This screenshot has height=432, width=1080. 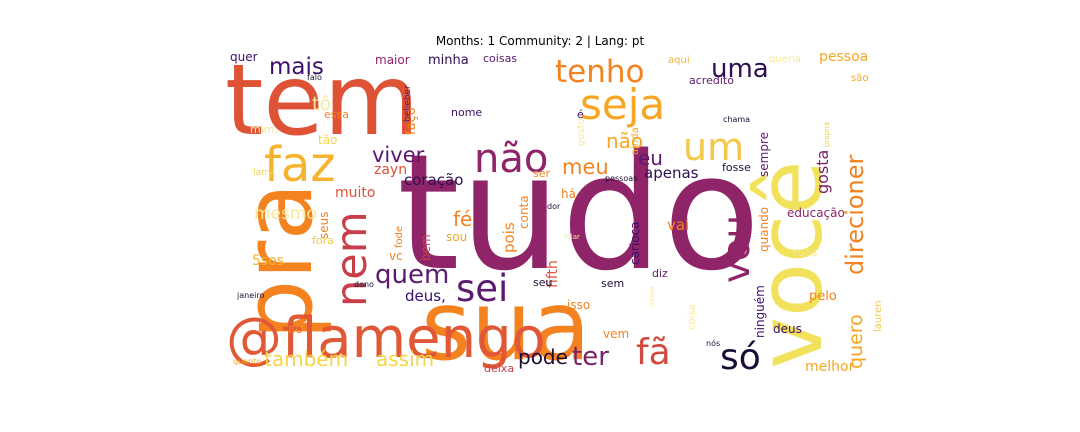 I want to click on word-fa-14: fã, so click(x=653, y=352).